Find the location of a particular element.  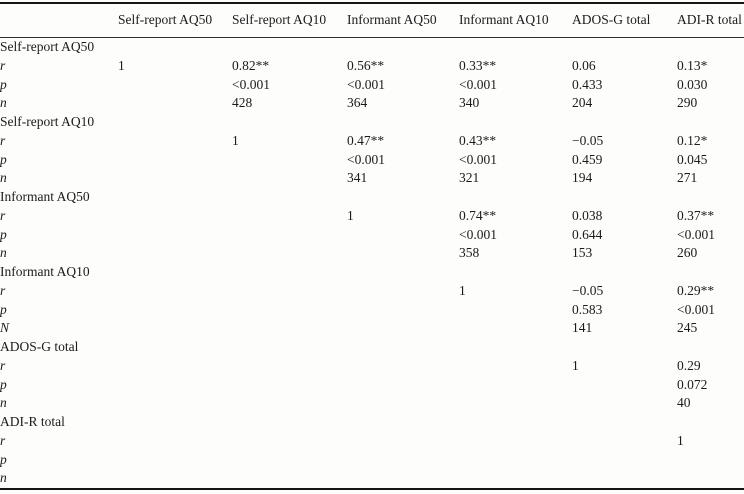

value-cell: 0.038 is located at coordinates (587, 215).